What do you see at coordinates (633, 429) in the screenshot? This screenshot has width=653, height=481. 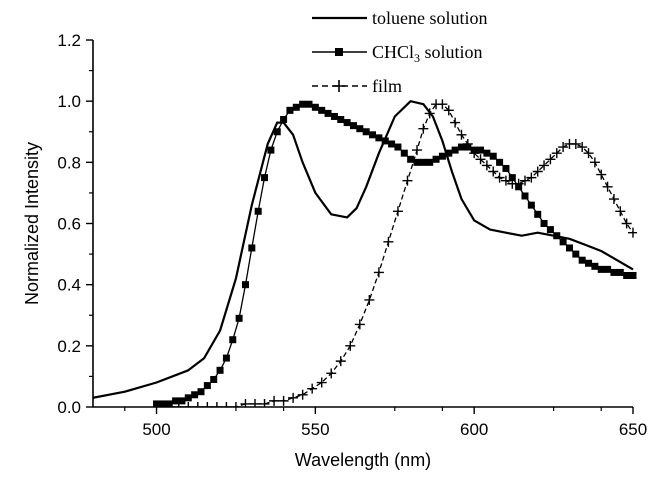 I see `x-tick-label: 650` at bounding box center [633, 429].